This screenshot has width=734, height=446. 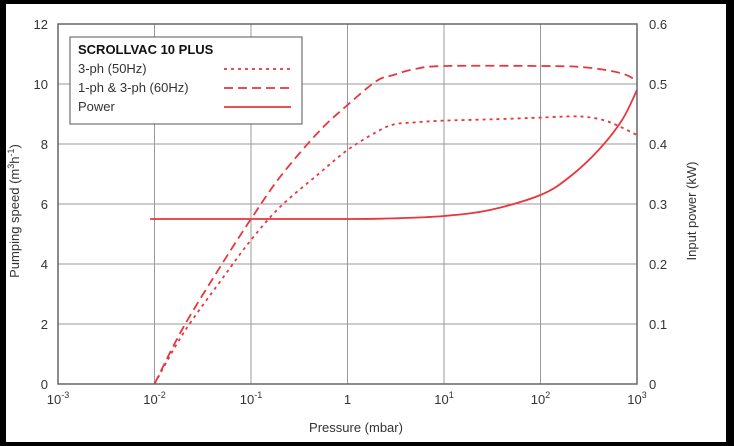 I want to click on y2-tick-label: 0.2, so click(x=658, y=264).